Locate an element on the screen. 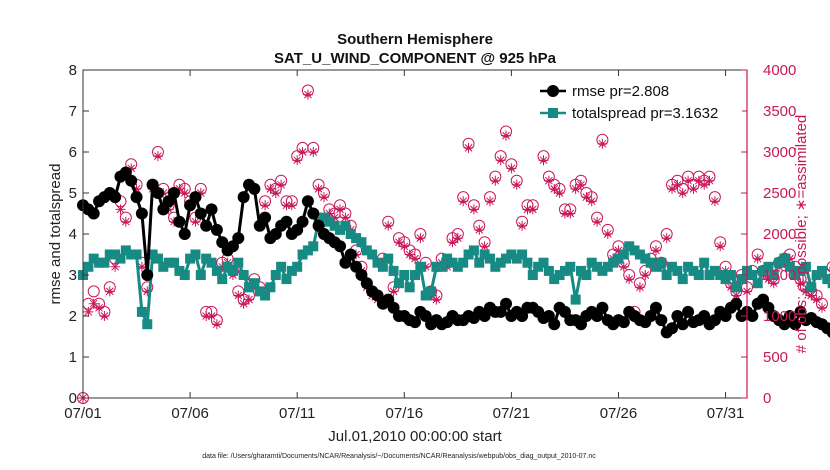 The width and height of the screenshot is (830, 470). legend-spread-label: totalspread pr=3.1632 is located at coordinates (645, 113).